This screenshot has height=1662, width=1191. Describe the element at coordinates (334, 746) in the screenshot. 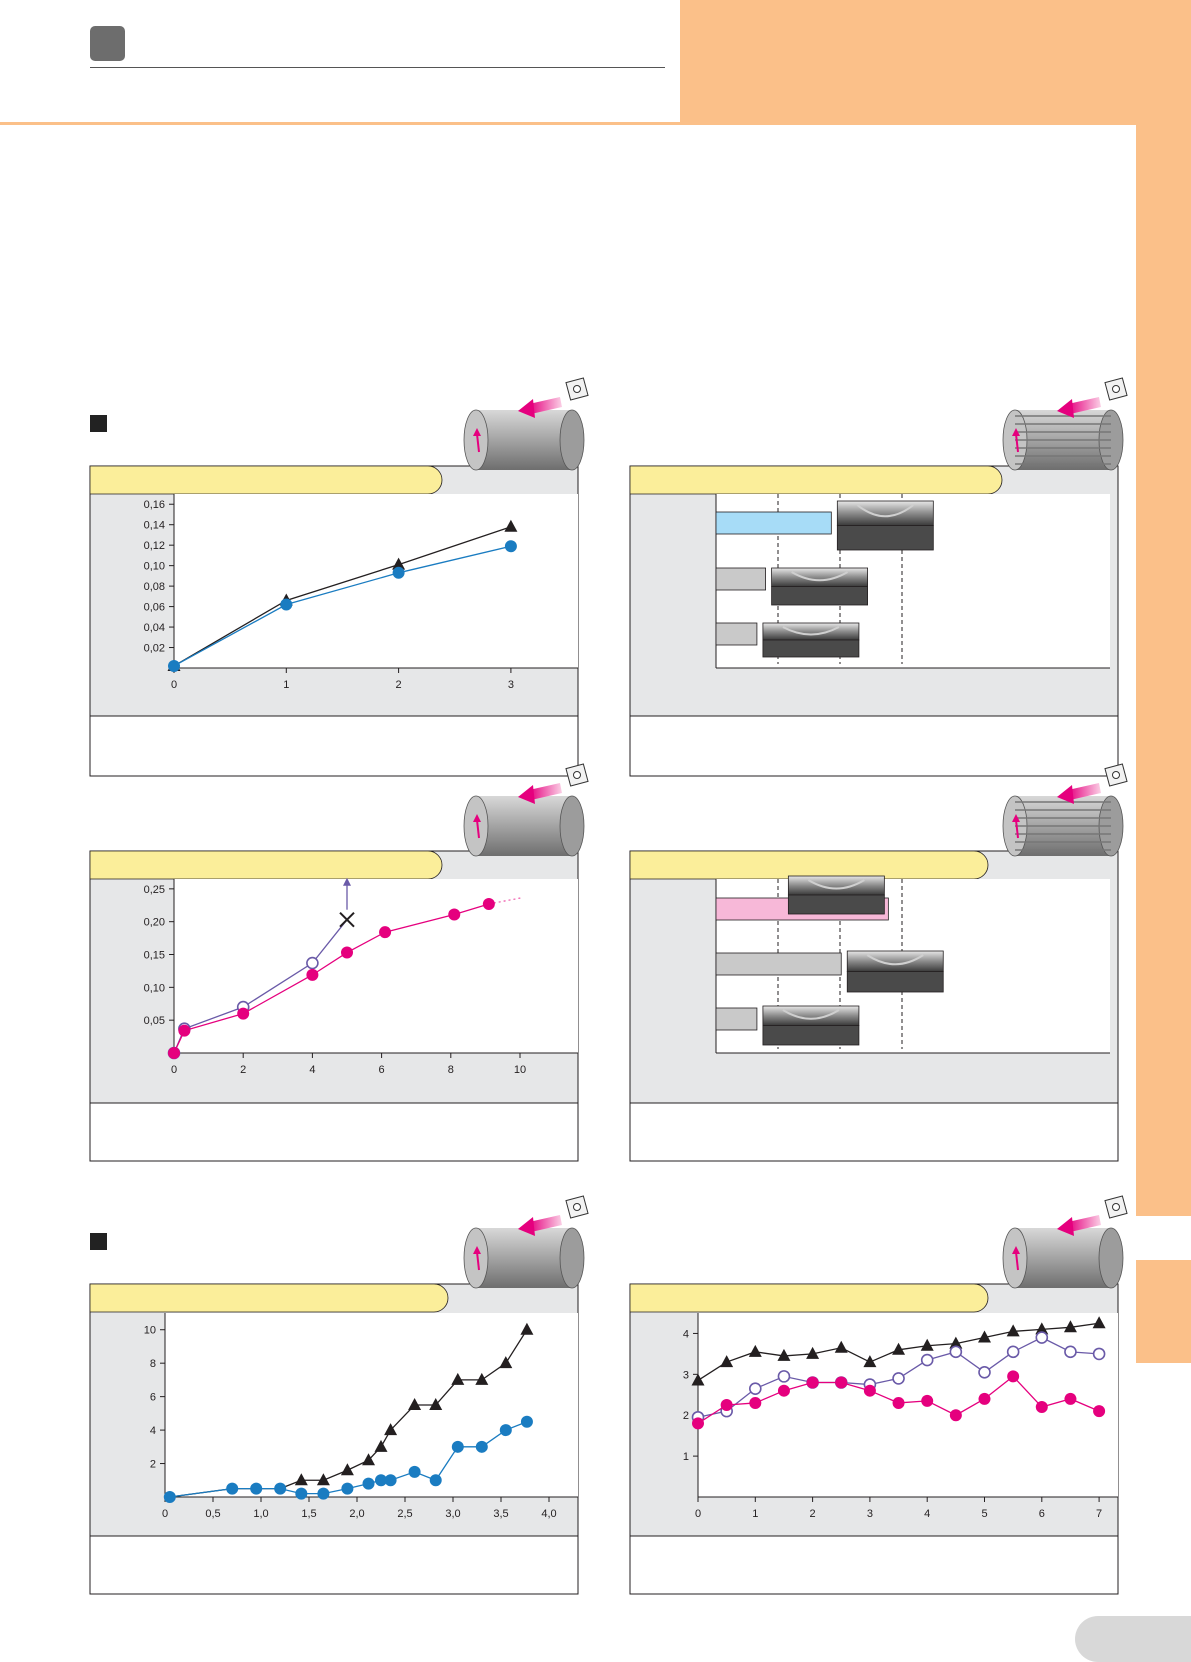

I see `caption-box` at that location.